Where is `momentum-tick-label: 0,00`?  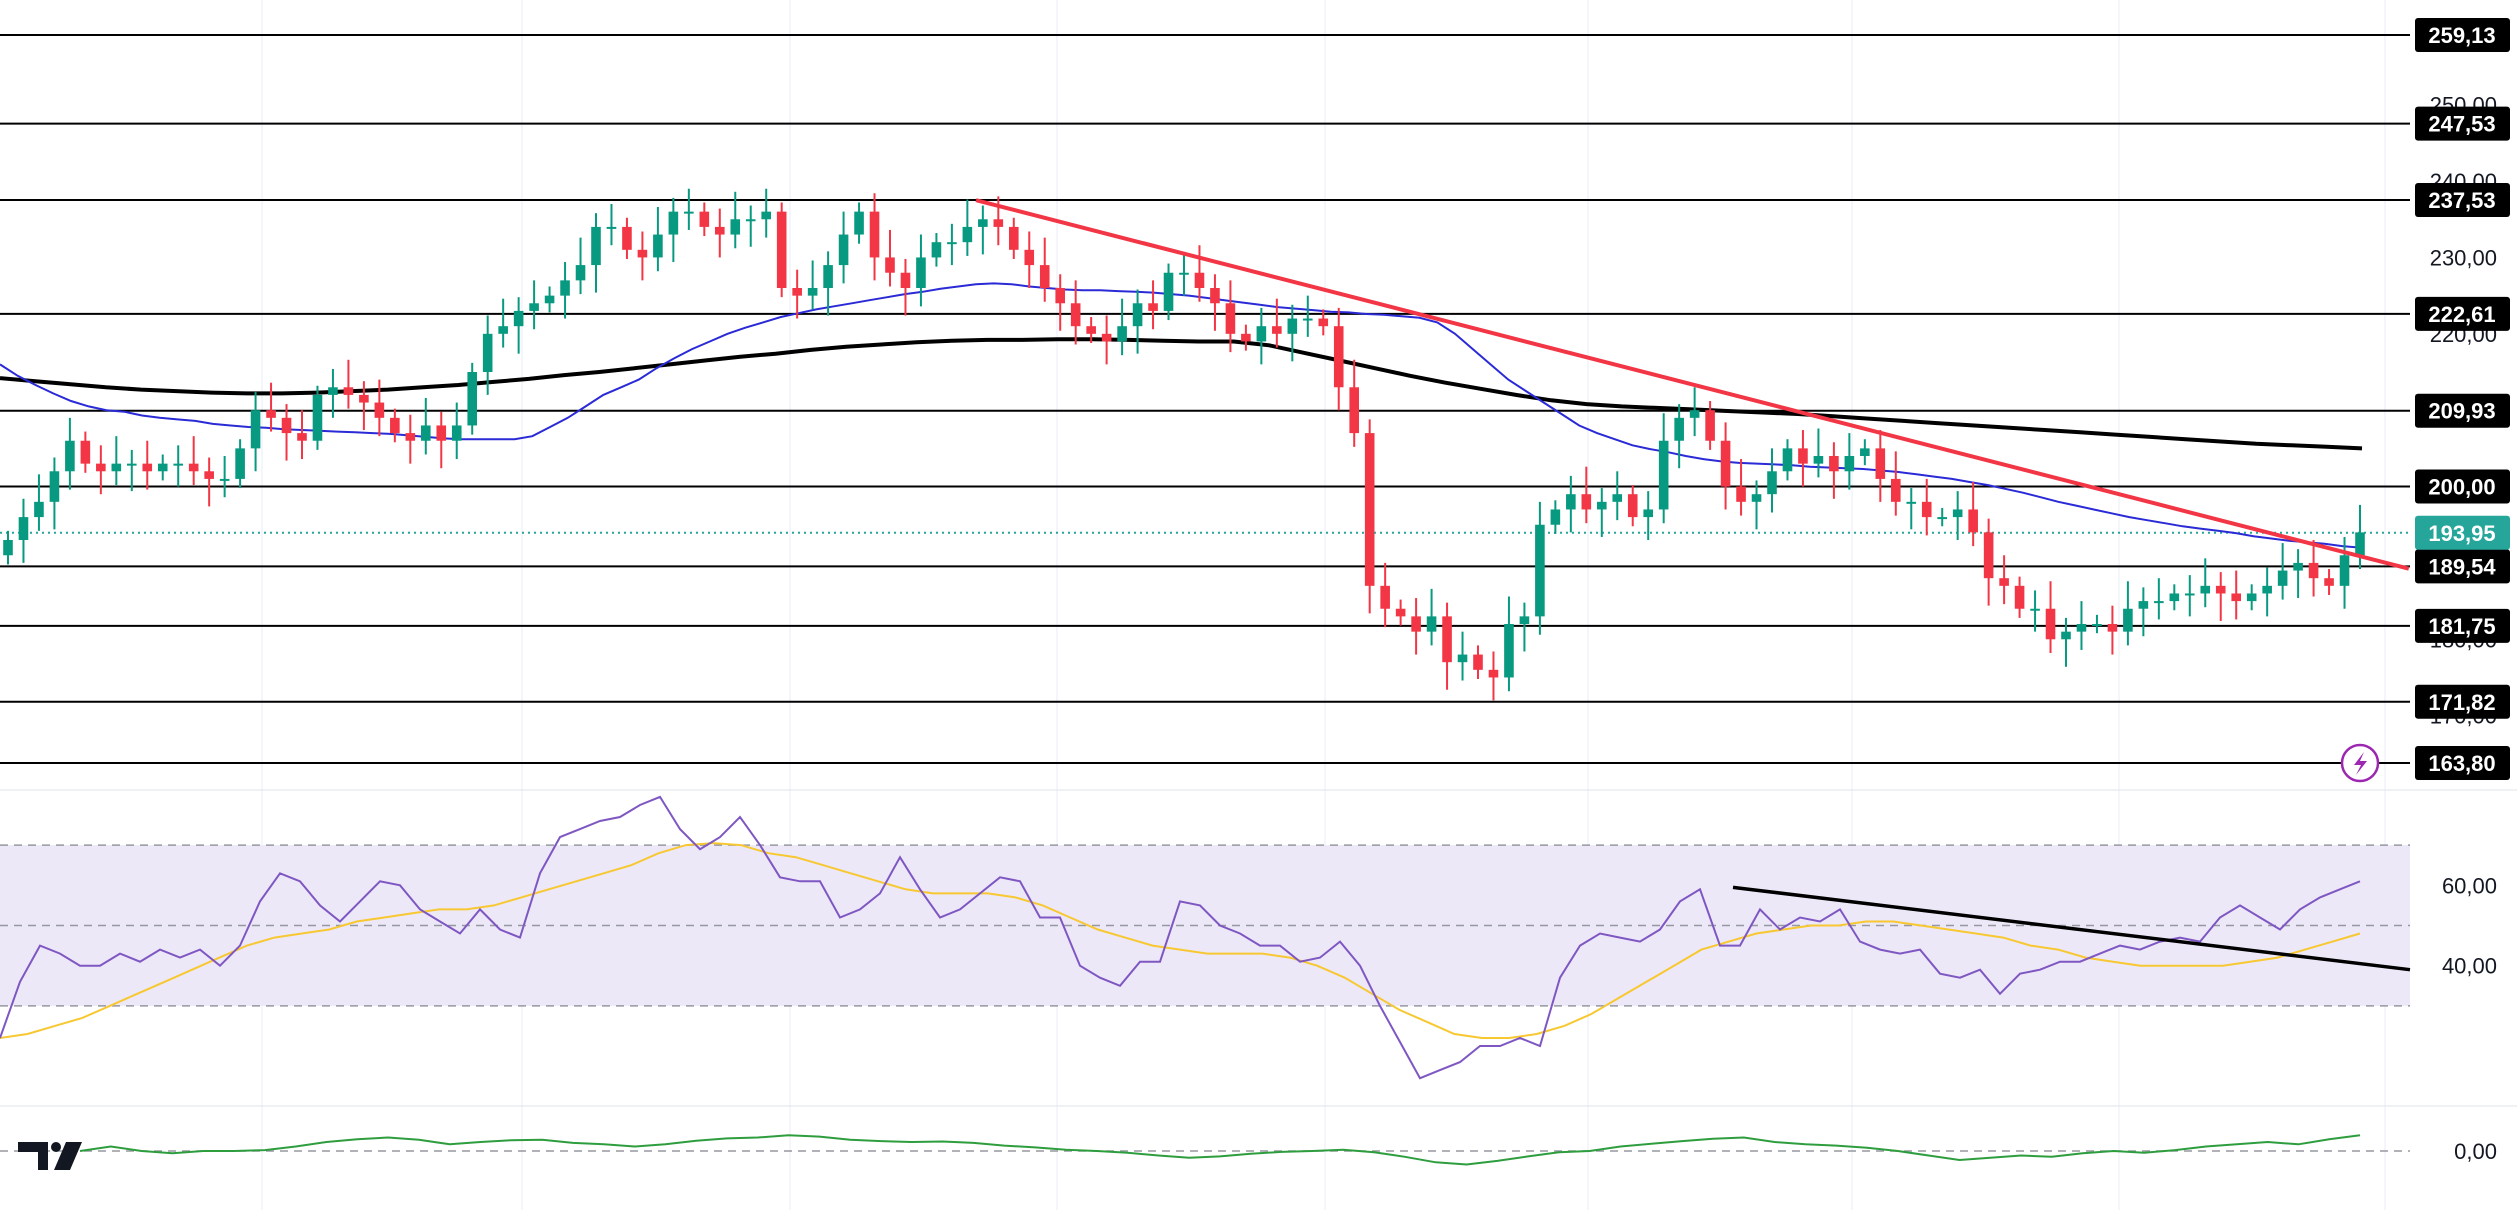
momentum-tick-label: 0,00 is located at coordinates (2475, 1151).